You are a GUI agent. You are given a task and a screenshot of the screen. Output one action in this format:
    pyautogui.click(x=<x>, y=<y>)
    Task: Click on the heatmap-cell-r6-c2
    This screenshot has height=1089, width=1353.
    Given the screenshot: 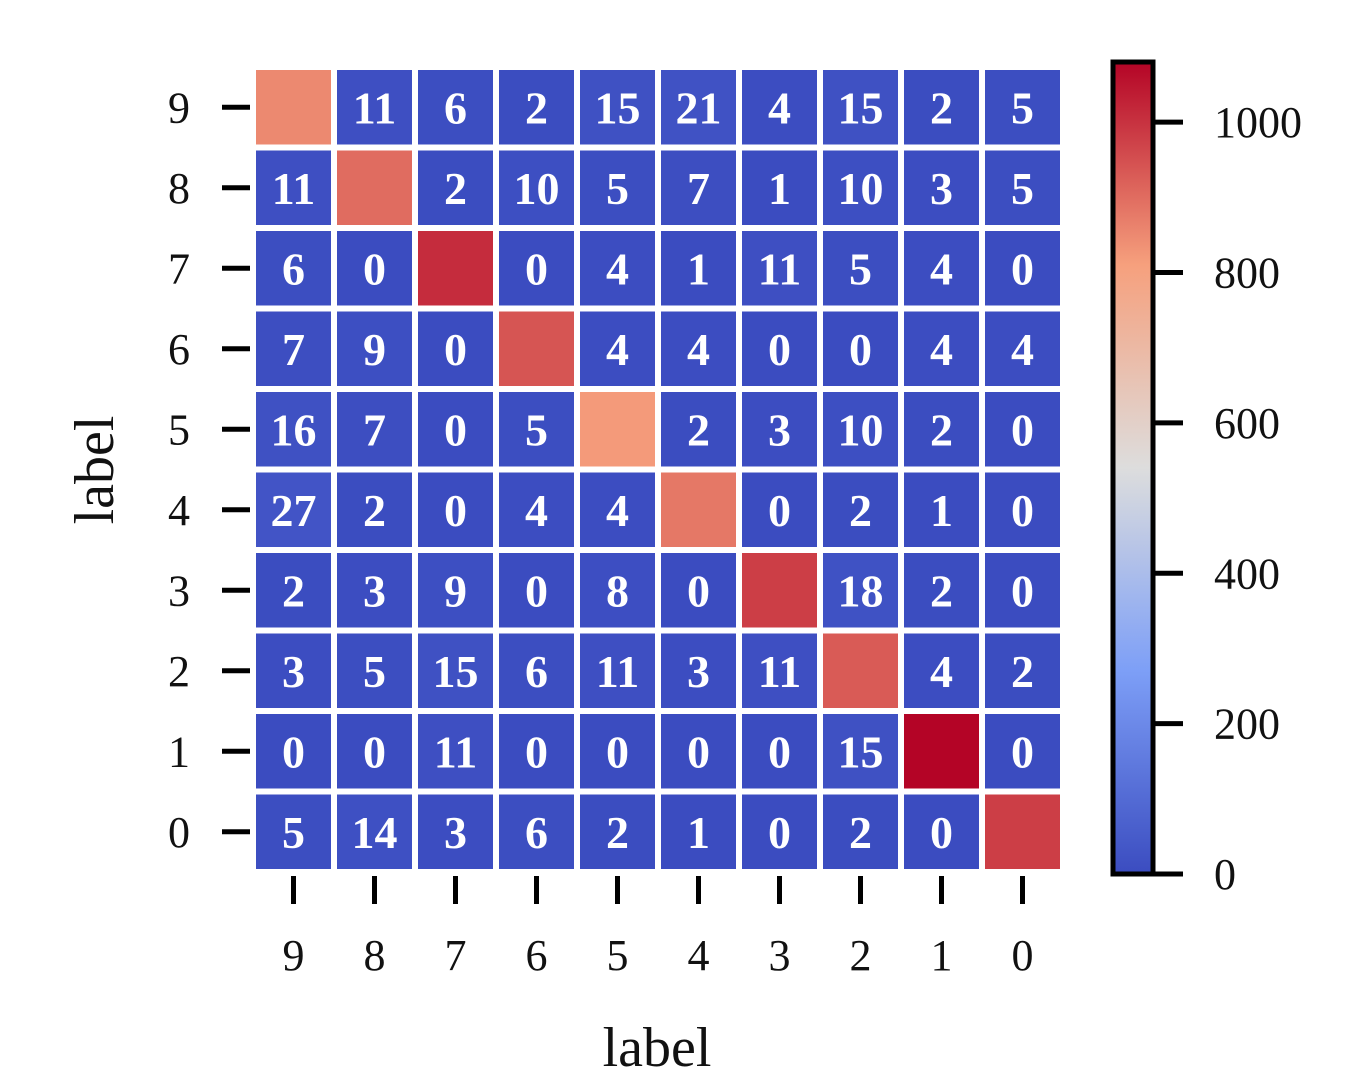 What is the action you would take?
    pyautogui.click(x=860, y=348)
    